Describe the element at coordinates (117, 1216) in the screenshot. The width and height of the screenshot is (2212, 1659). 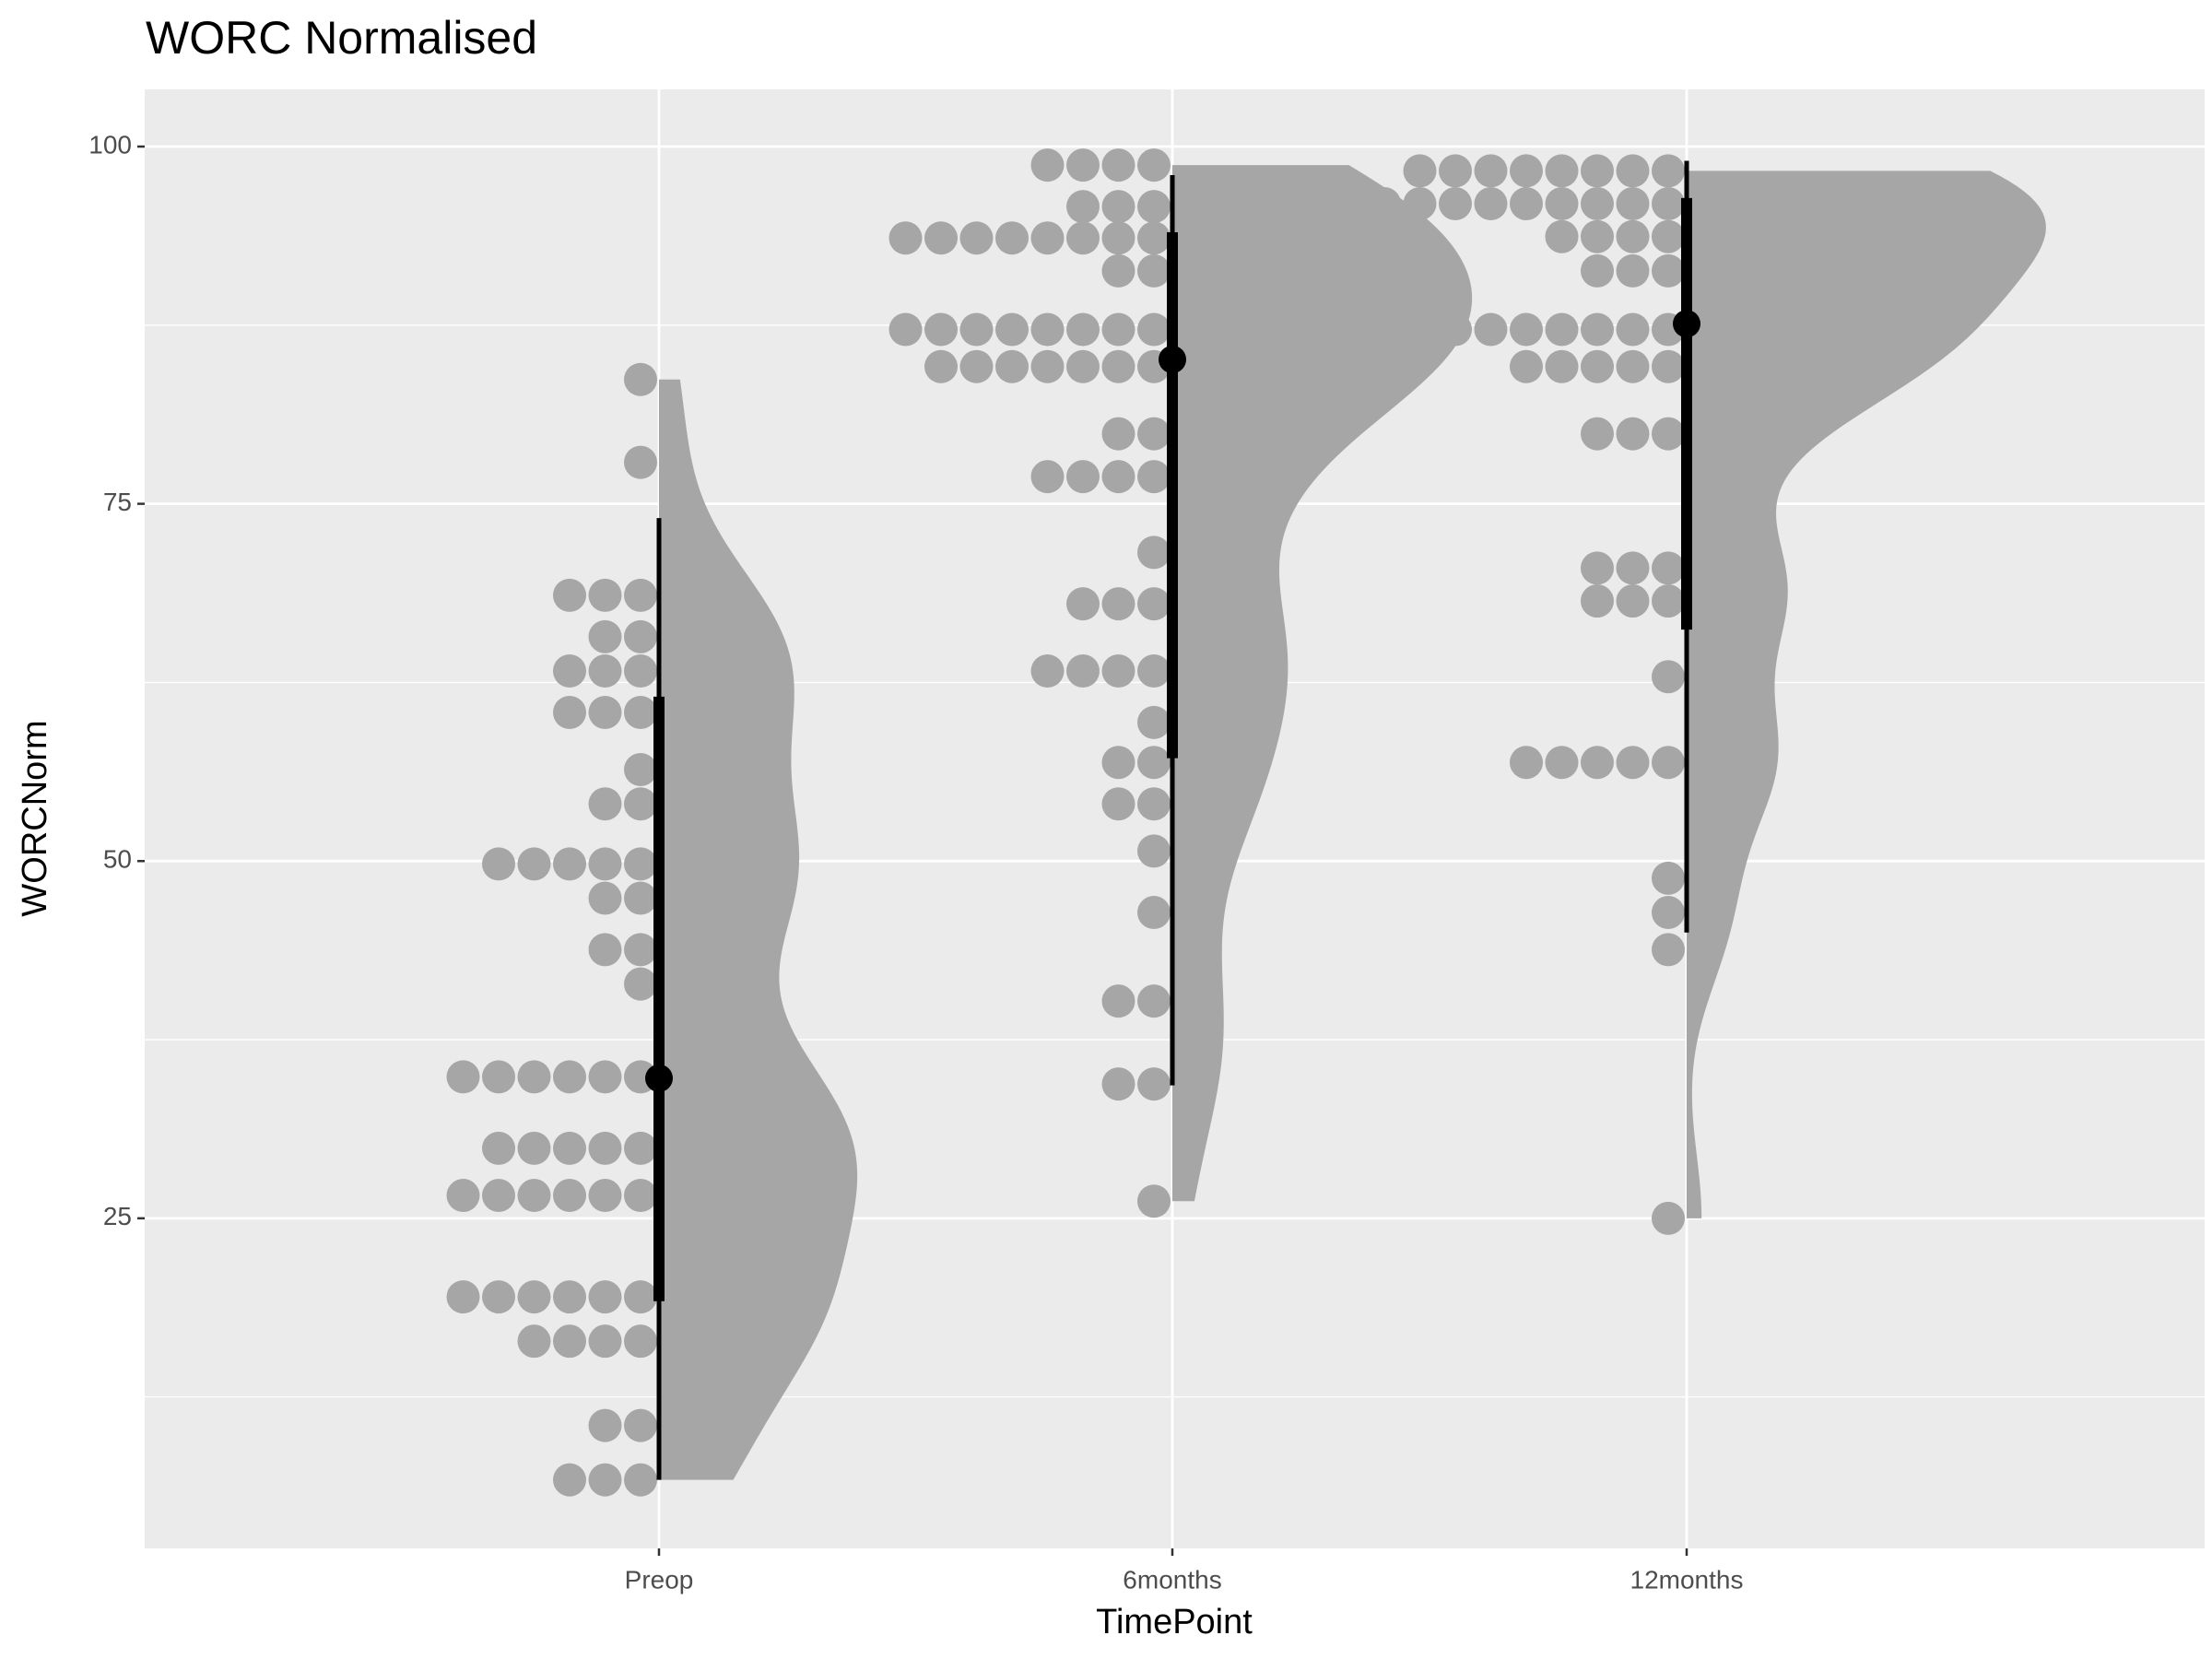
I see `y-tick-label: 25` at that location.